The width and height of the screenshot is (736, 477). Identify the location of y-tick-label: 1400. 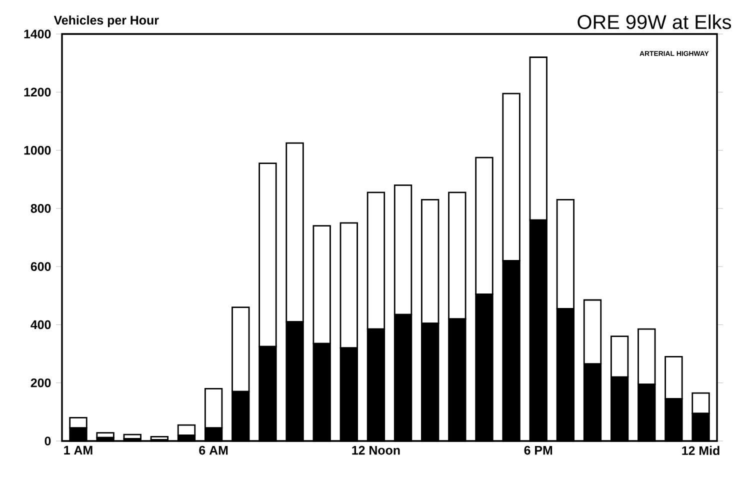
(37, 34).